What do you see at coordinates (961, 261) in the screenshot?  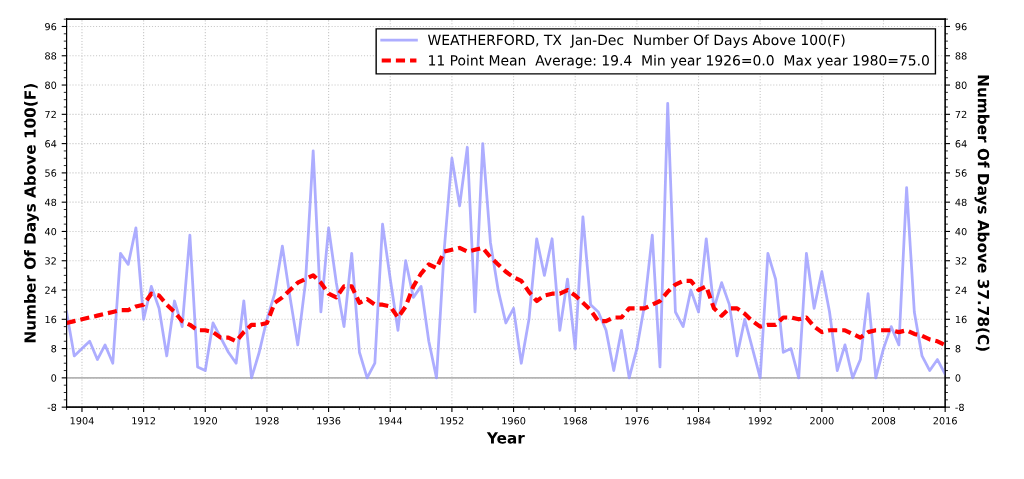 I see `y2-tick-label: 32` at bounding box center [961, 261].